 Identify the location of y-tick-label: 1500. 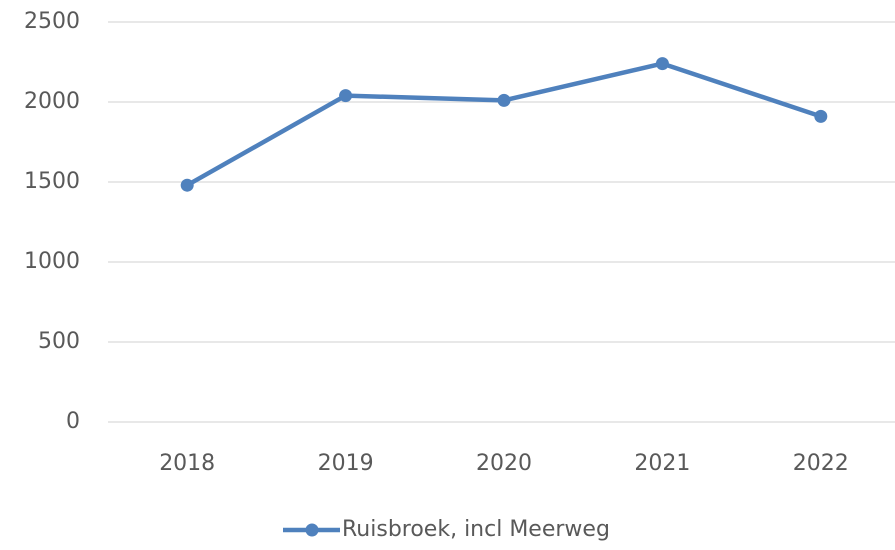
(52, 181).